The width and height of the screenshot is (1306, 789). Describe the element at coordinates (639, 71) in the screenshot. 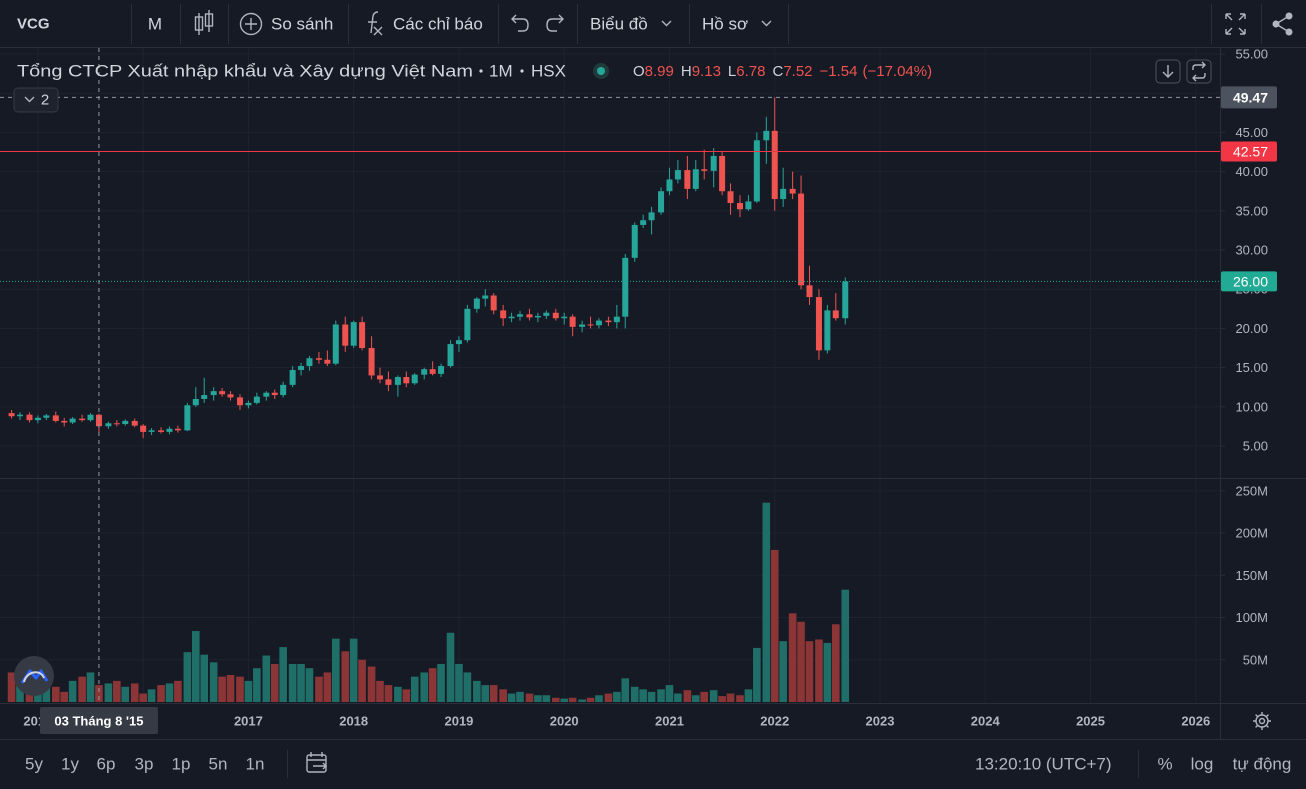

I see `legend-key: O` at that location.